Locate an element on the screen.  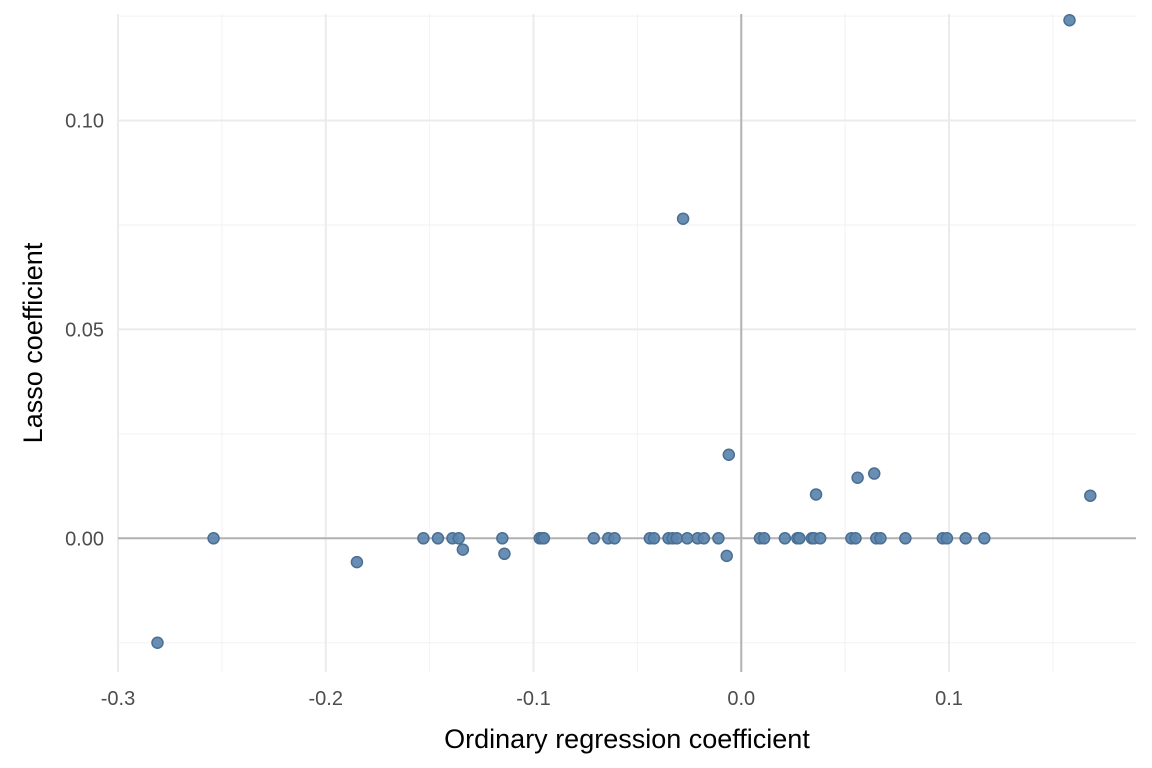
y-tick-label: 0.05 is located at coordinates (84, 330).